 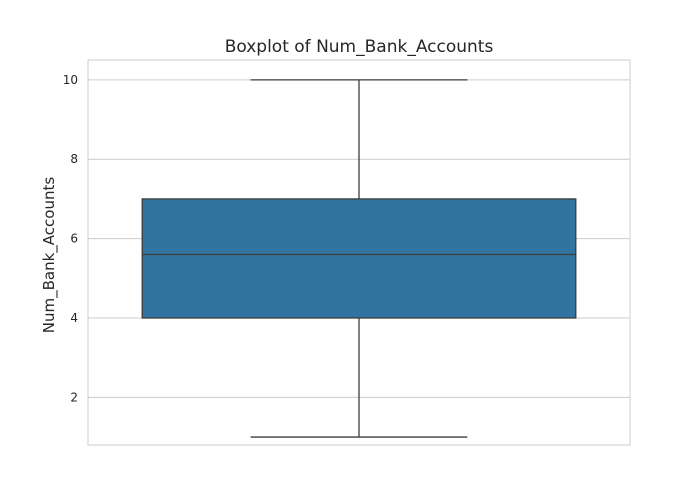 What do you see at coordinates (74, 239) in the screenshot?
I see `y-tick-label-6: 6` at bounding box center [74, 239].